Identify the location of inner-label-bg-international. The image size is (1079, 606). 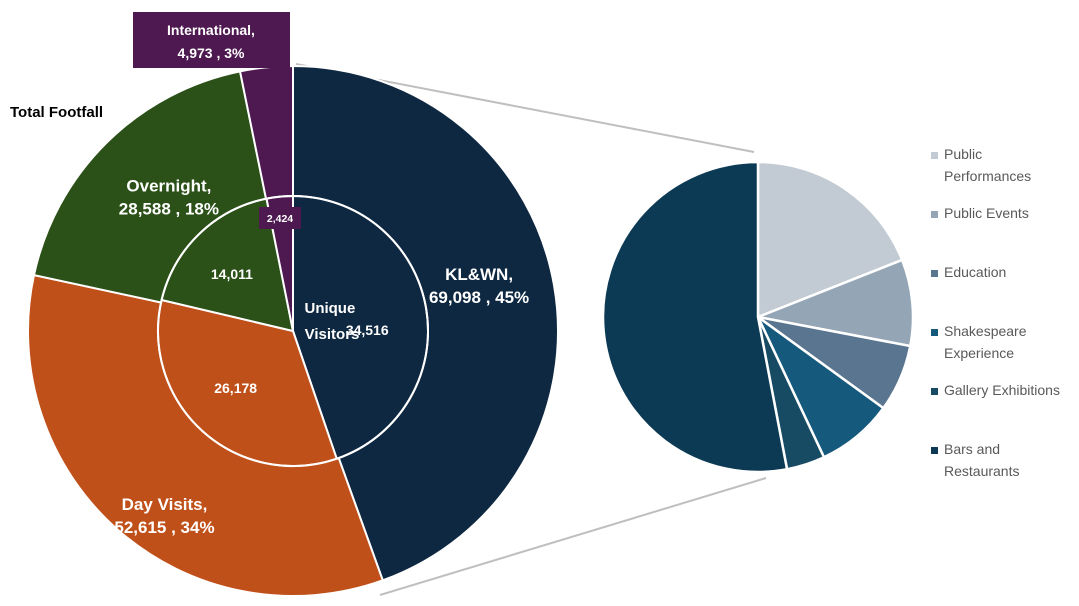
(280, 218).